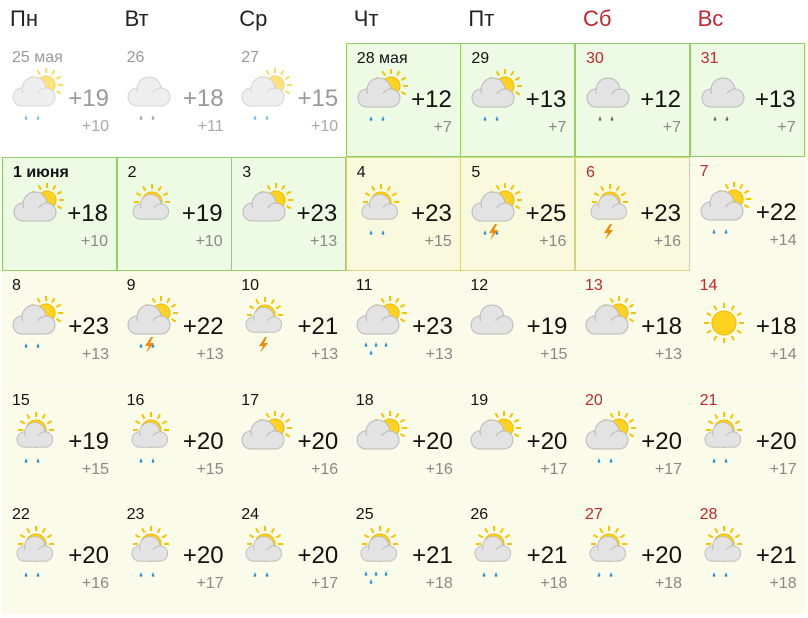 The image size is (808, 618). What do you see at coordinates (59, 214) in the screenshot?
I see `day-cell: 1 июня +18 +10` at bounding box center [59, 214].